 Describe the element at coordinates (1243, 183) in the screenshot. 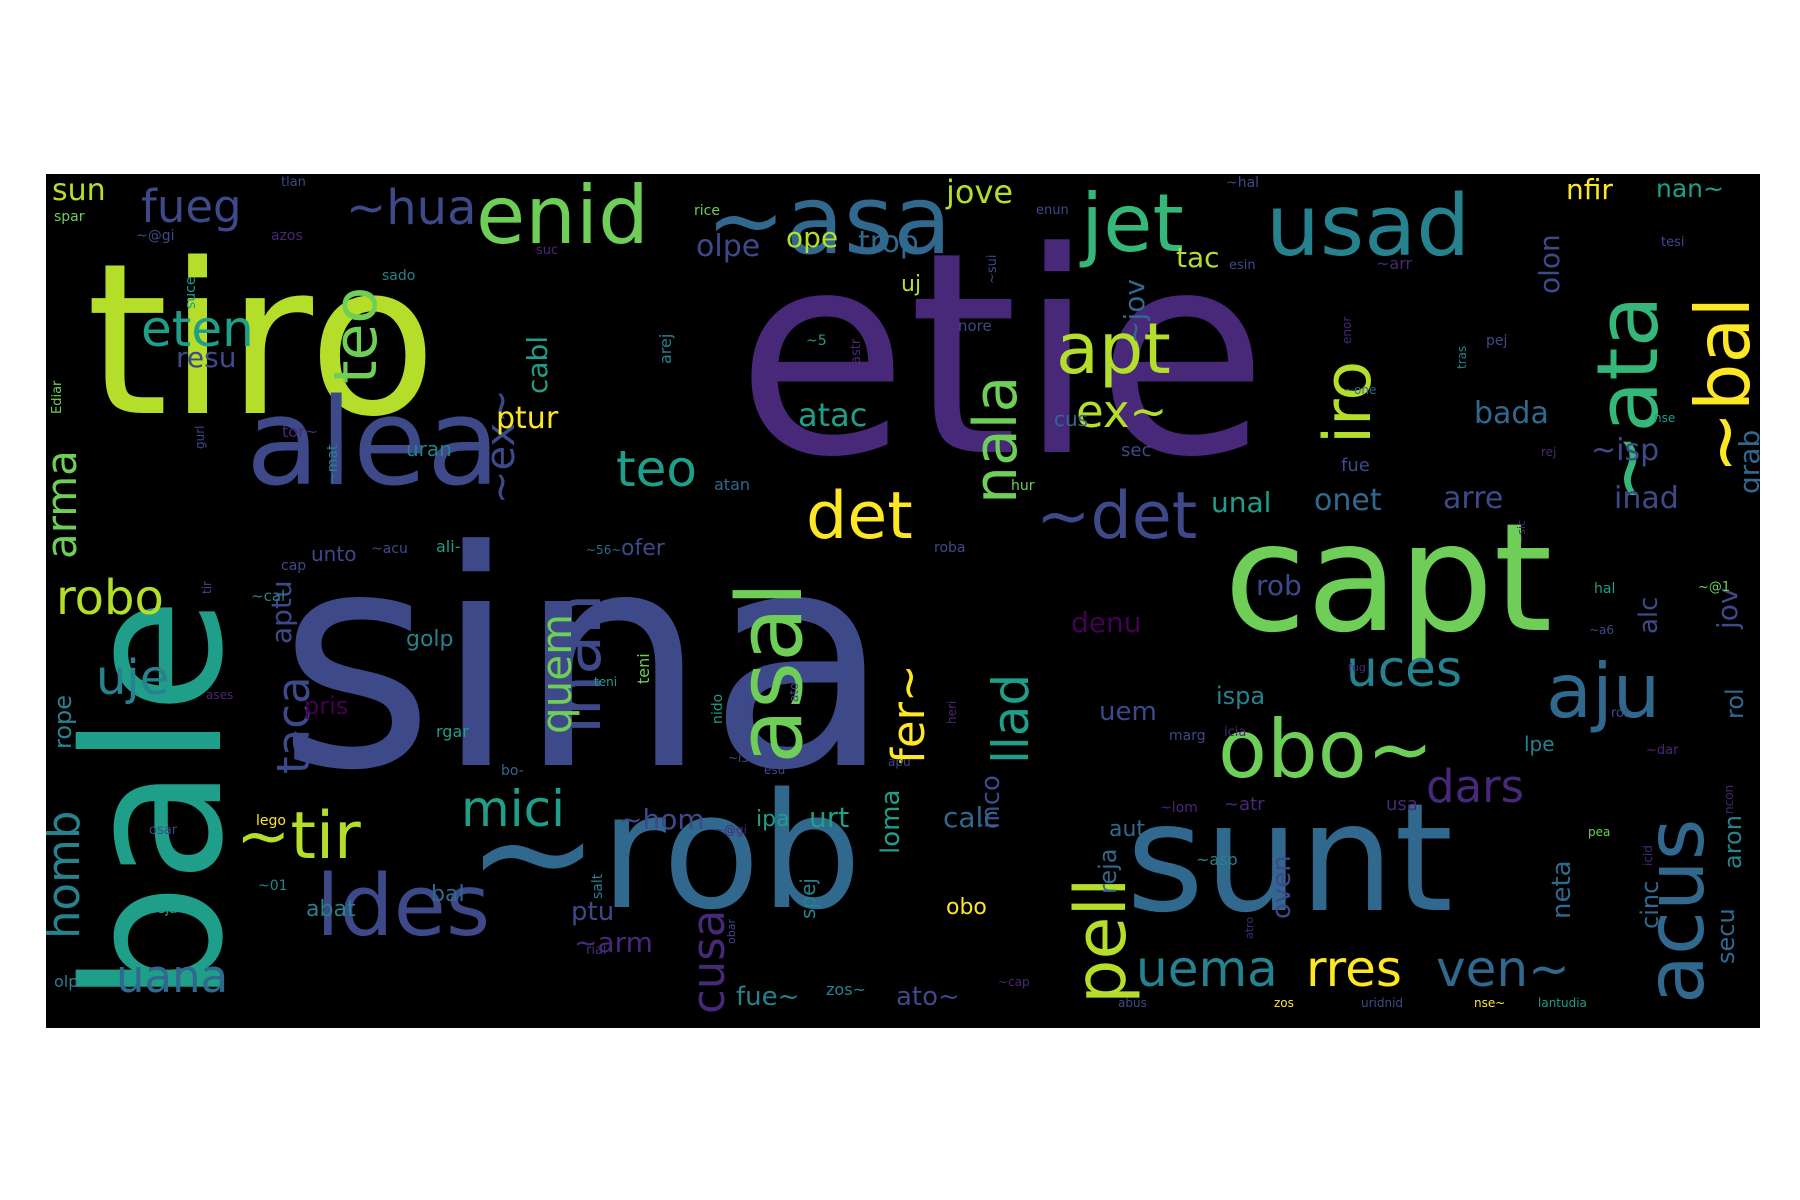

I see `word-hal: ~hal` at that location.